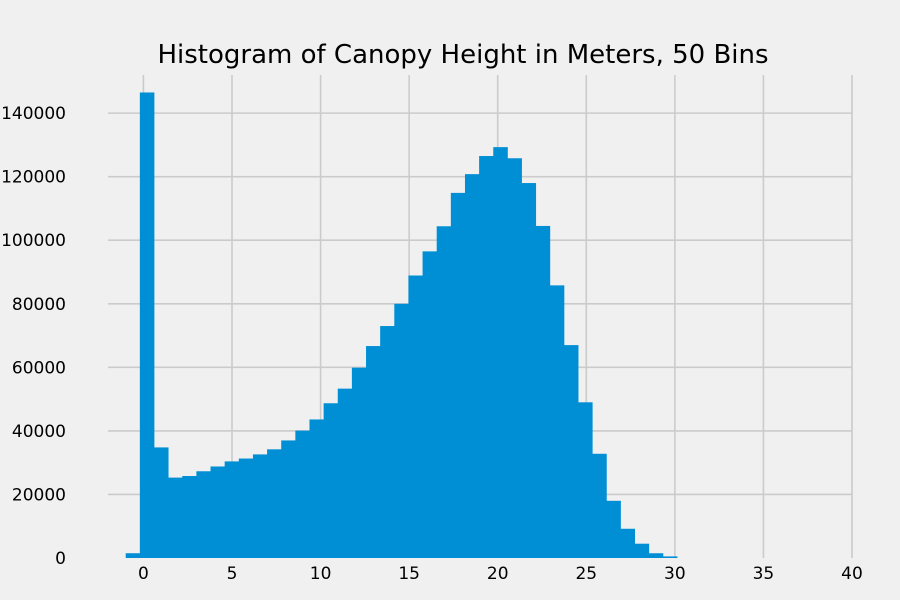 This screenshot has width=900, height=600. Describe the element at coordinates (675, 574) in the screenshot. I see `x-tick-label: 30` at that location.